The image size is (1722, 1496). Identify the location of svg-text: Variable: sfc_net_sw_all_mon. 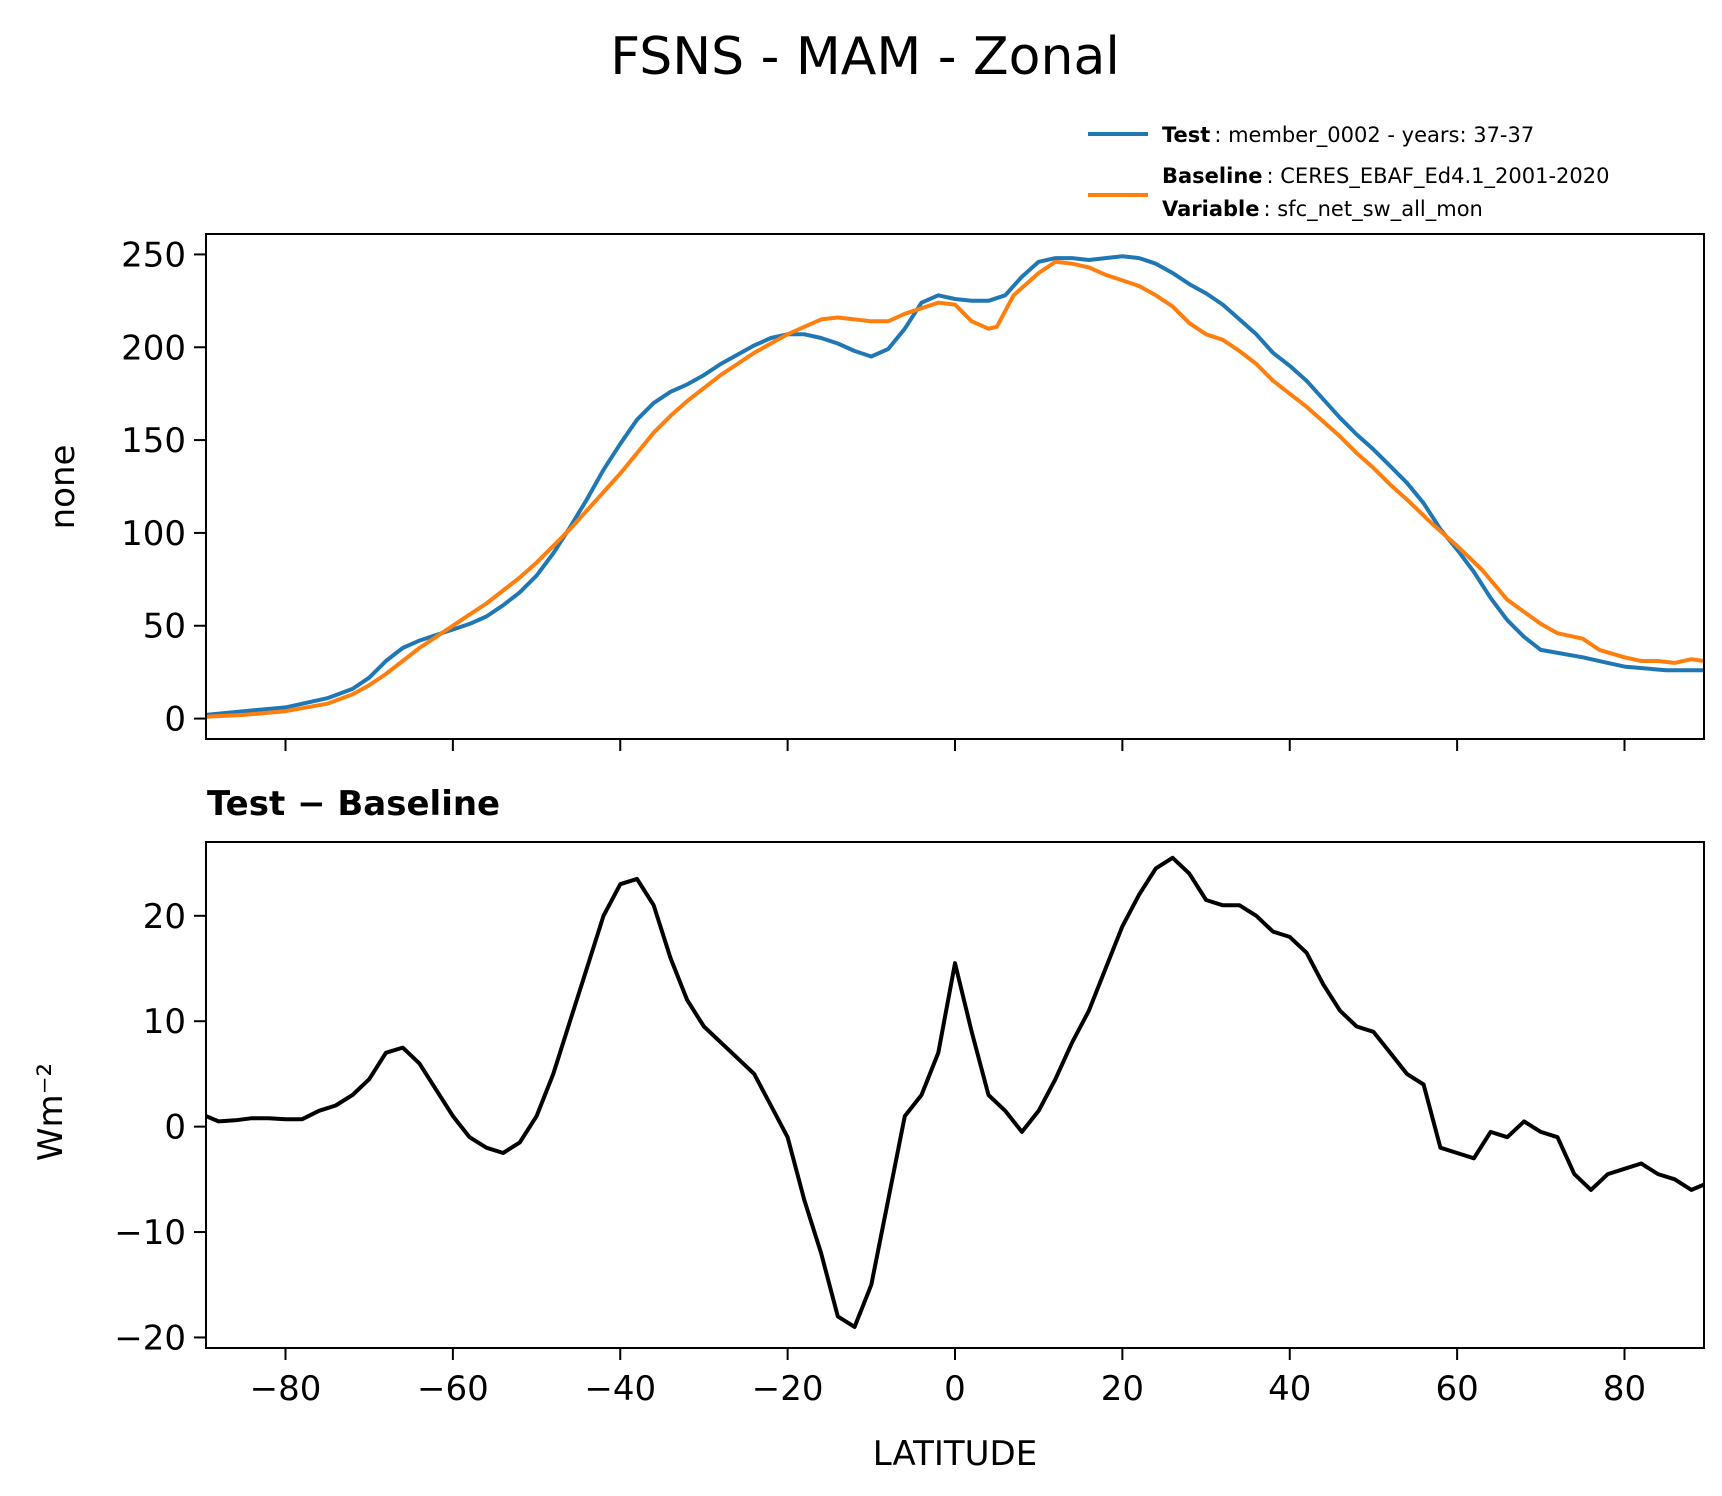
(1322, 209).